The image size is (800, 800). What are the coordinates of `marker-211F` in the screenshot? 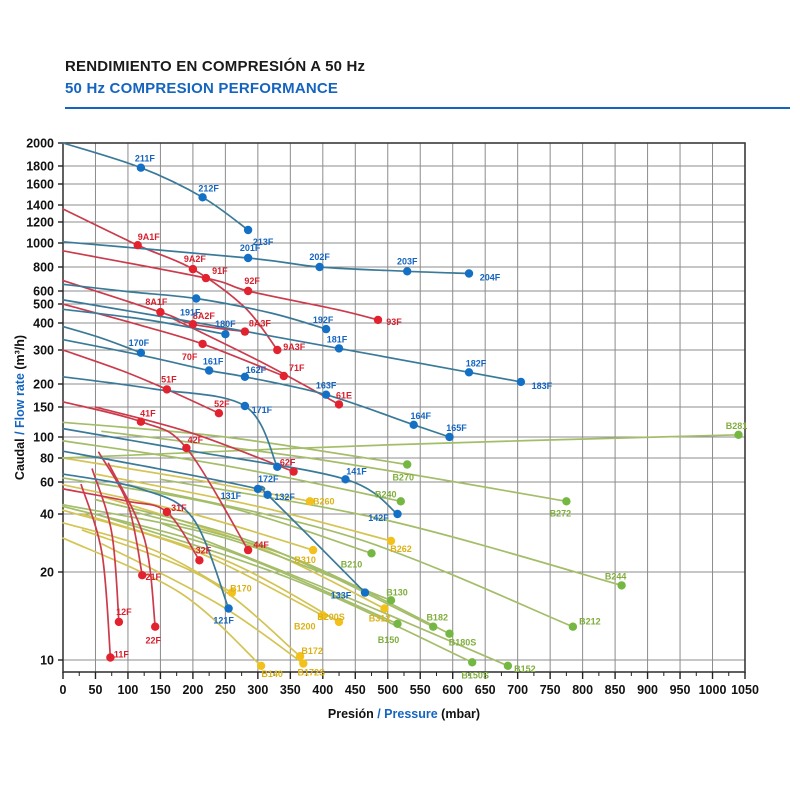 It's located at (141, 167).